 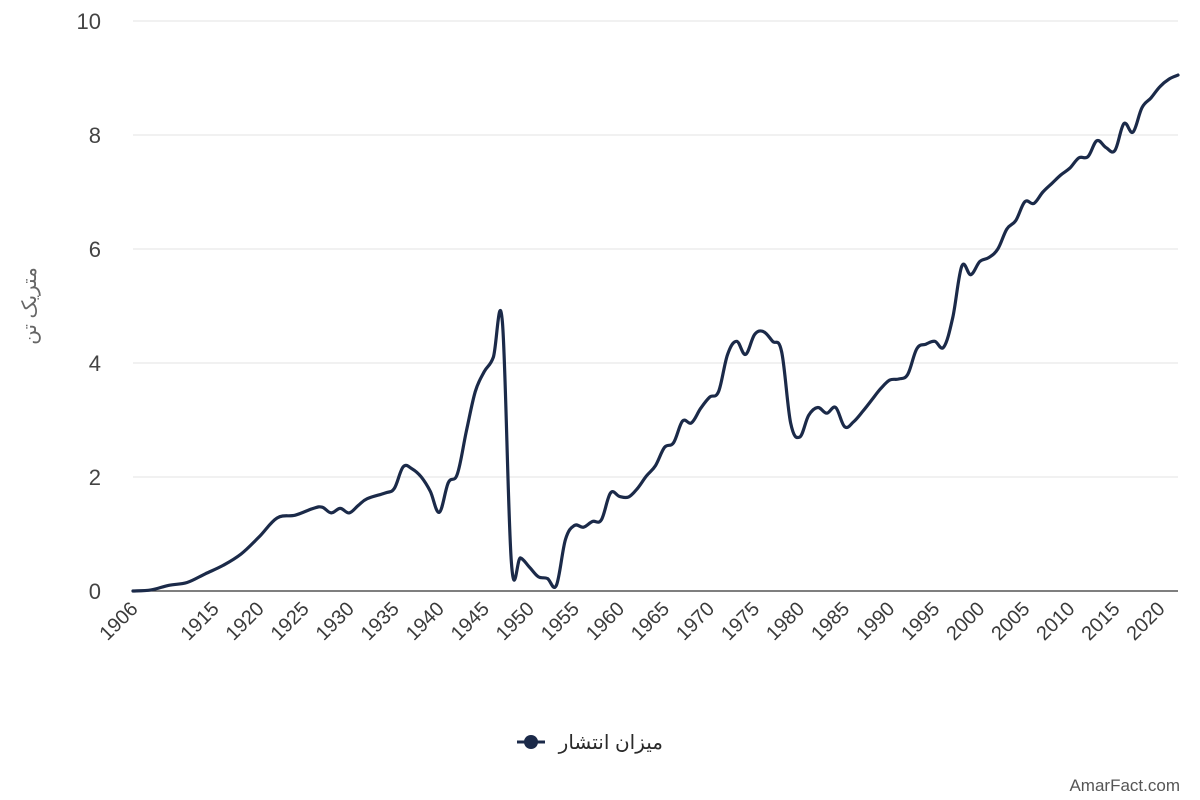 What do you see at coordinates (470, 621) in the screenshot?
I see `x-tick-label: 1945` at bounding box center [470, 621].